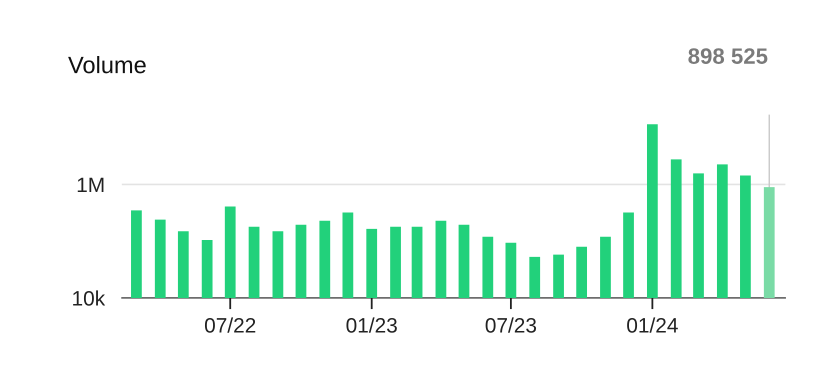 This screenshot has width=840, height=390. I want to click on y-tick-label: 10k, so click(89, 298).